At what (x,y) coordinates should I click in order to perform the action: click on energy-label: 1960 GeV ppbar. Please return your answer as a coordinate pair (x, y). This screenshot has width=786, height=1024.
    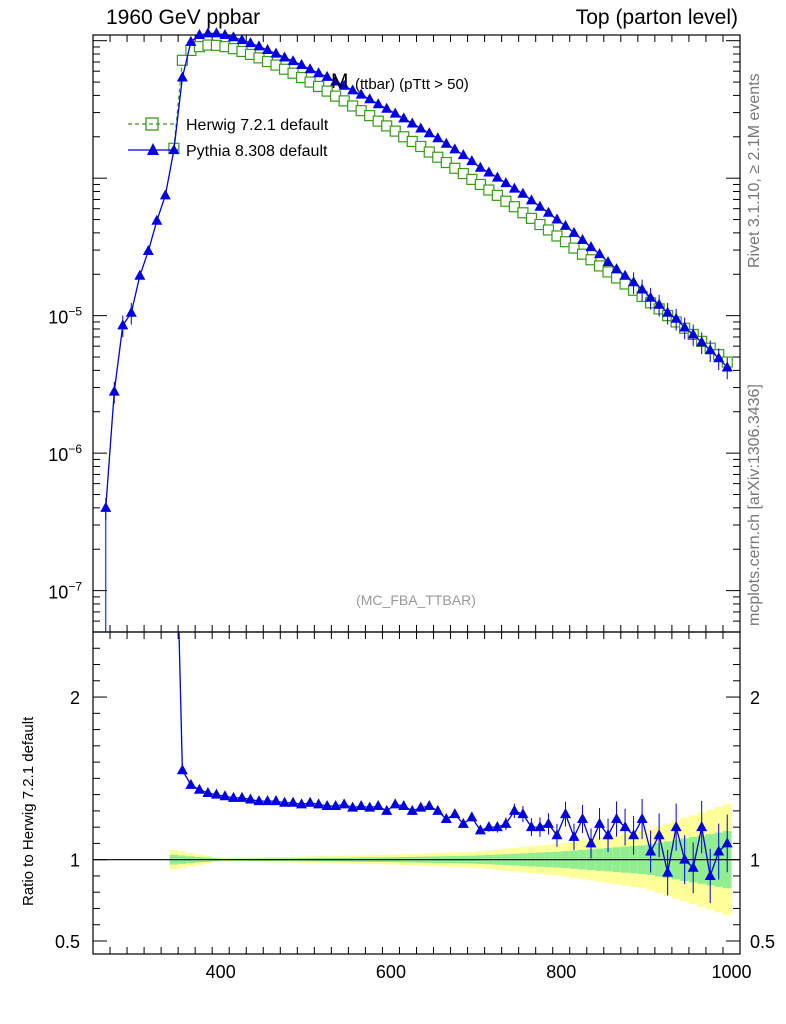
    Looking at the image, I should click on (183, 17).